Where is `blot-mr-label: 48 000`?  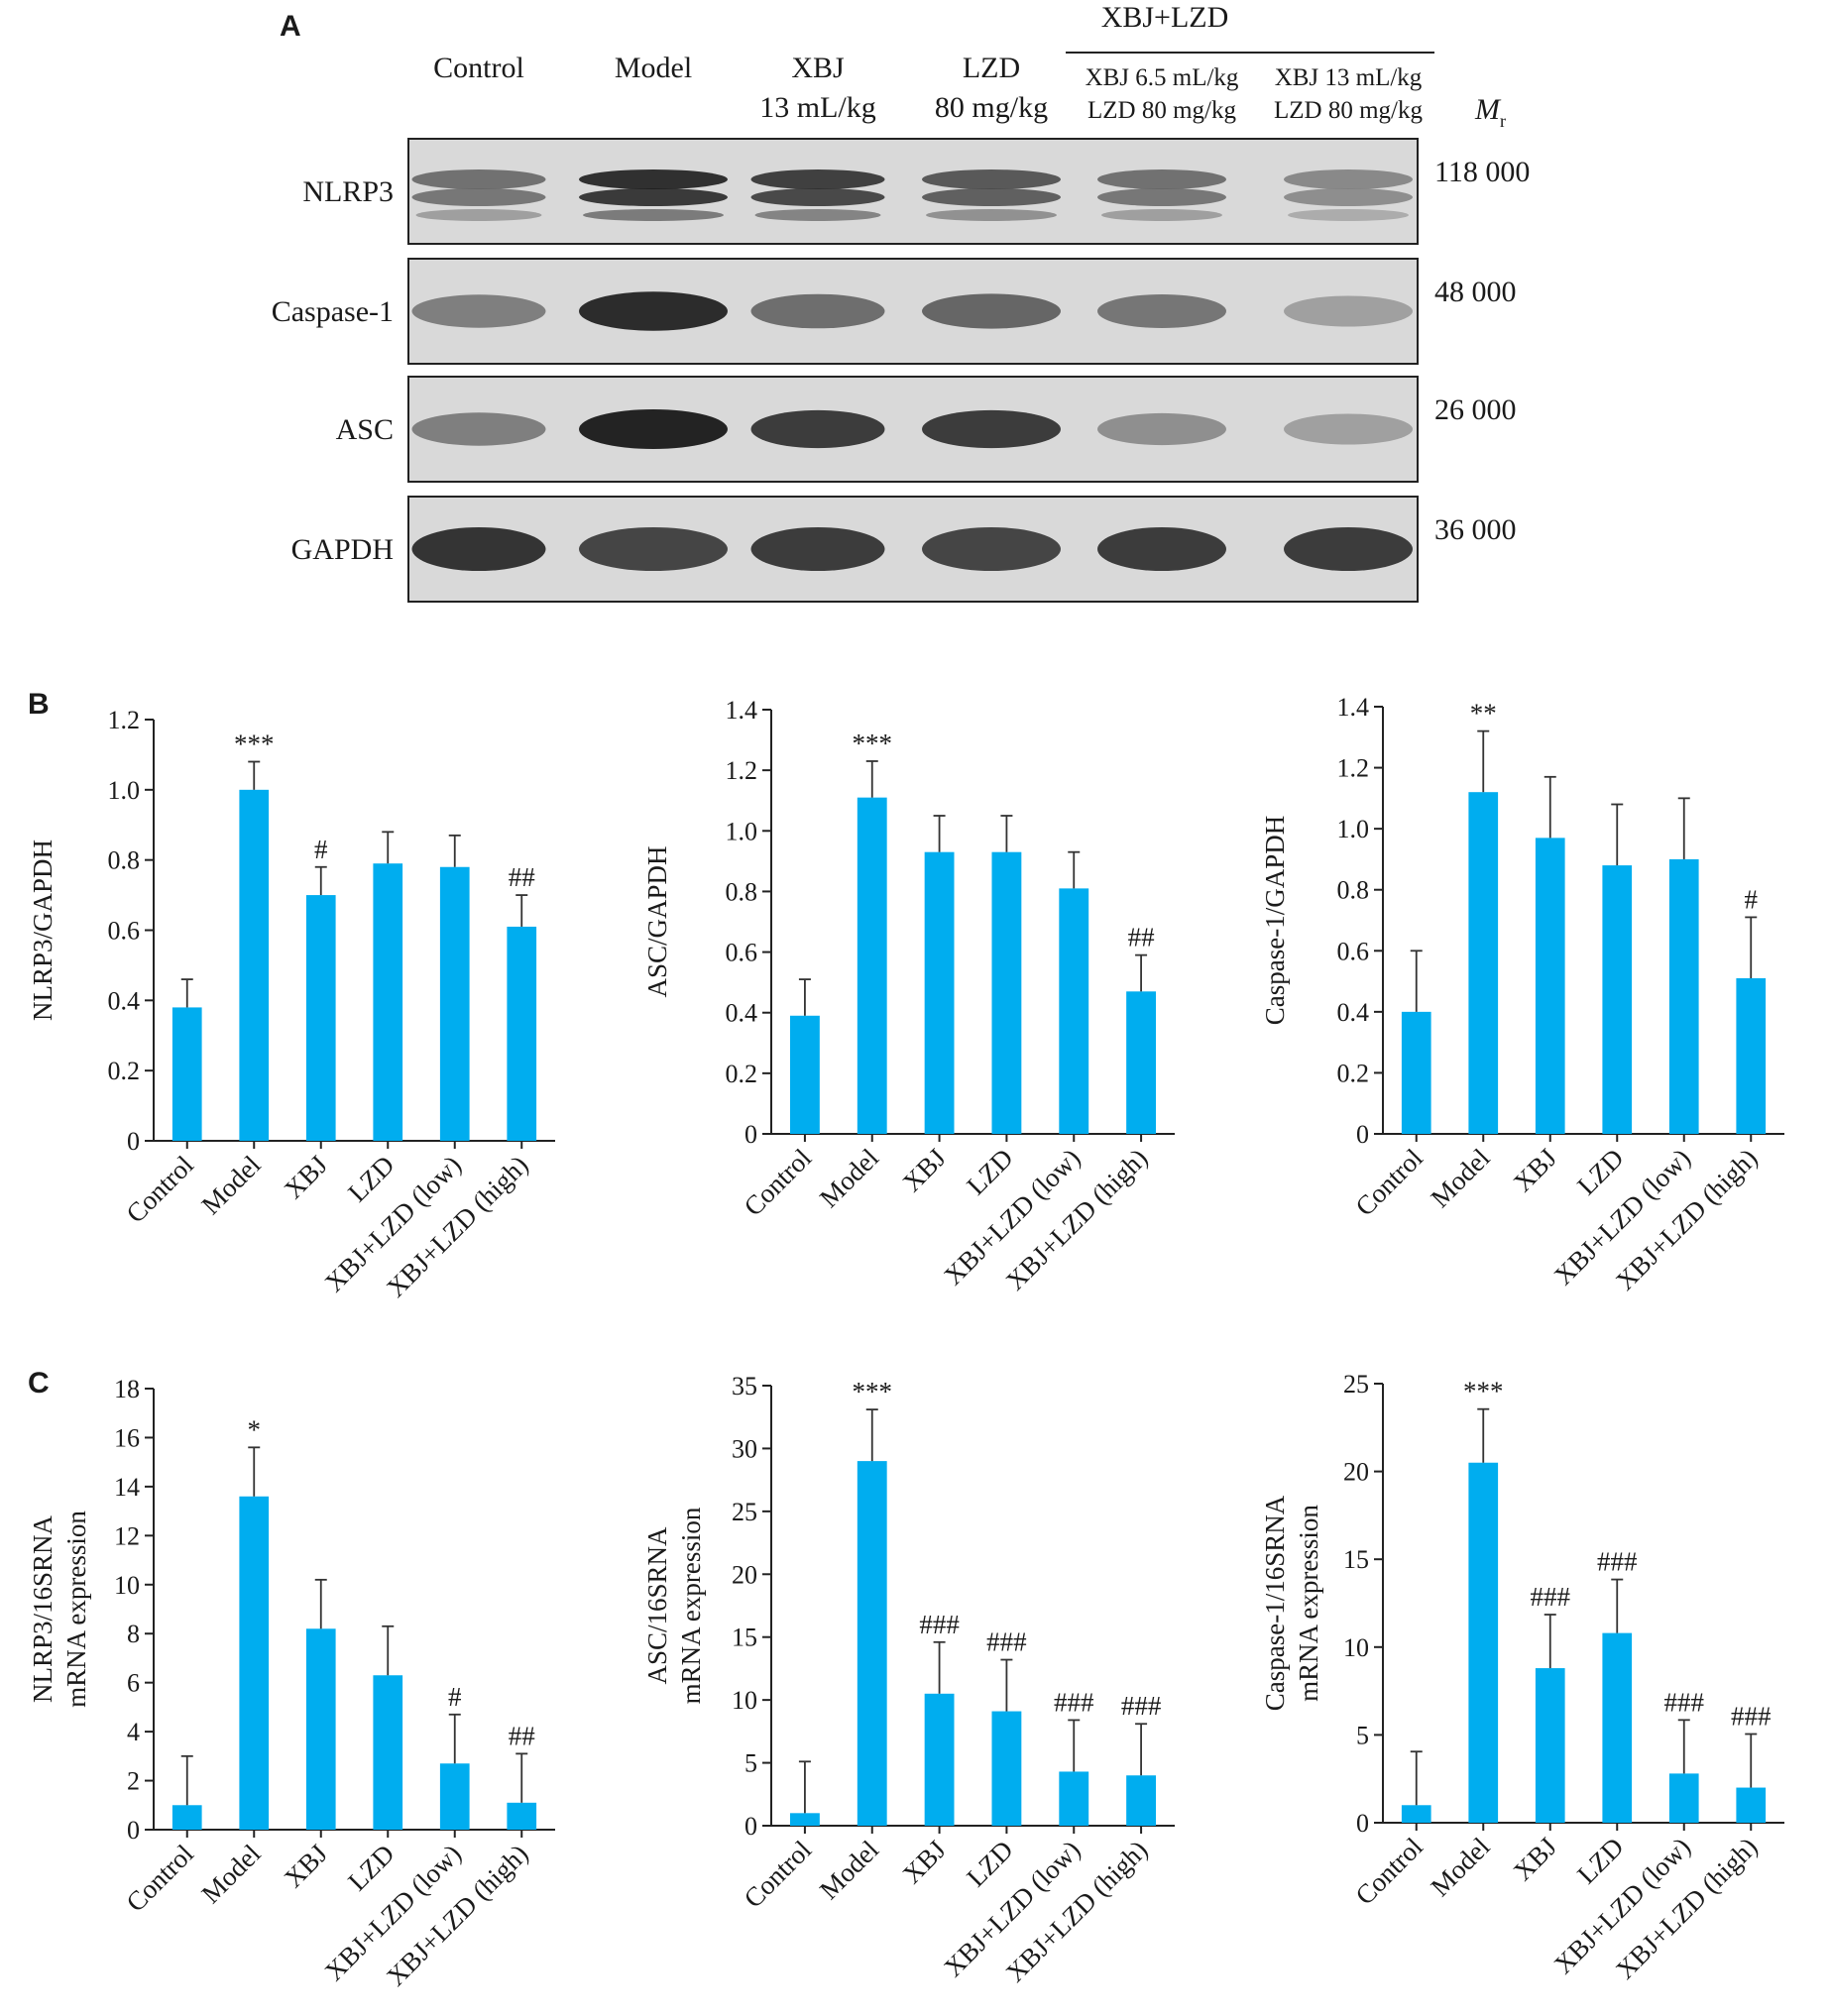
blot-mr-label: 48 000 is located at coordinates (1475, 292).